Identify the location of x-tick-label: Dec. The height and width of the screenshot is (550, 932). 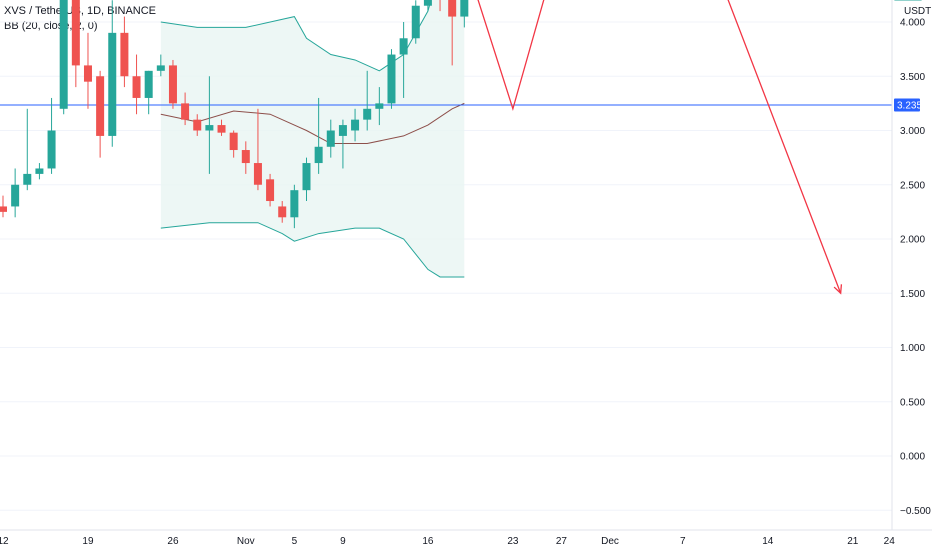
(610, 541).